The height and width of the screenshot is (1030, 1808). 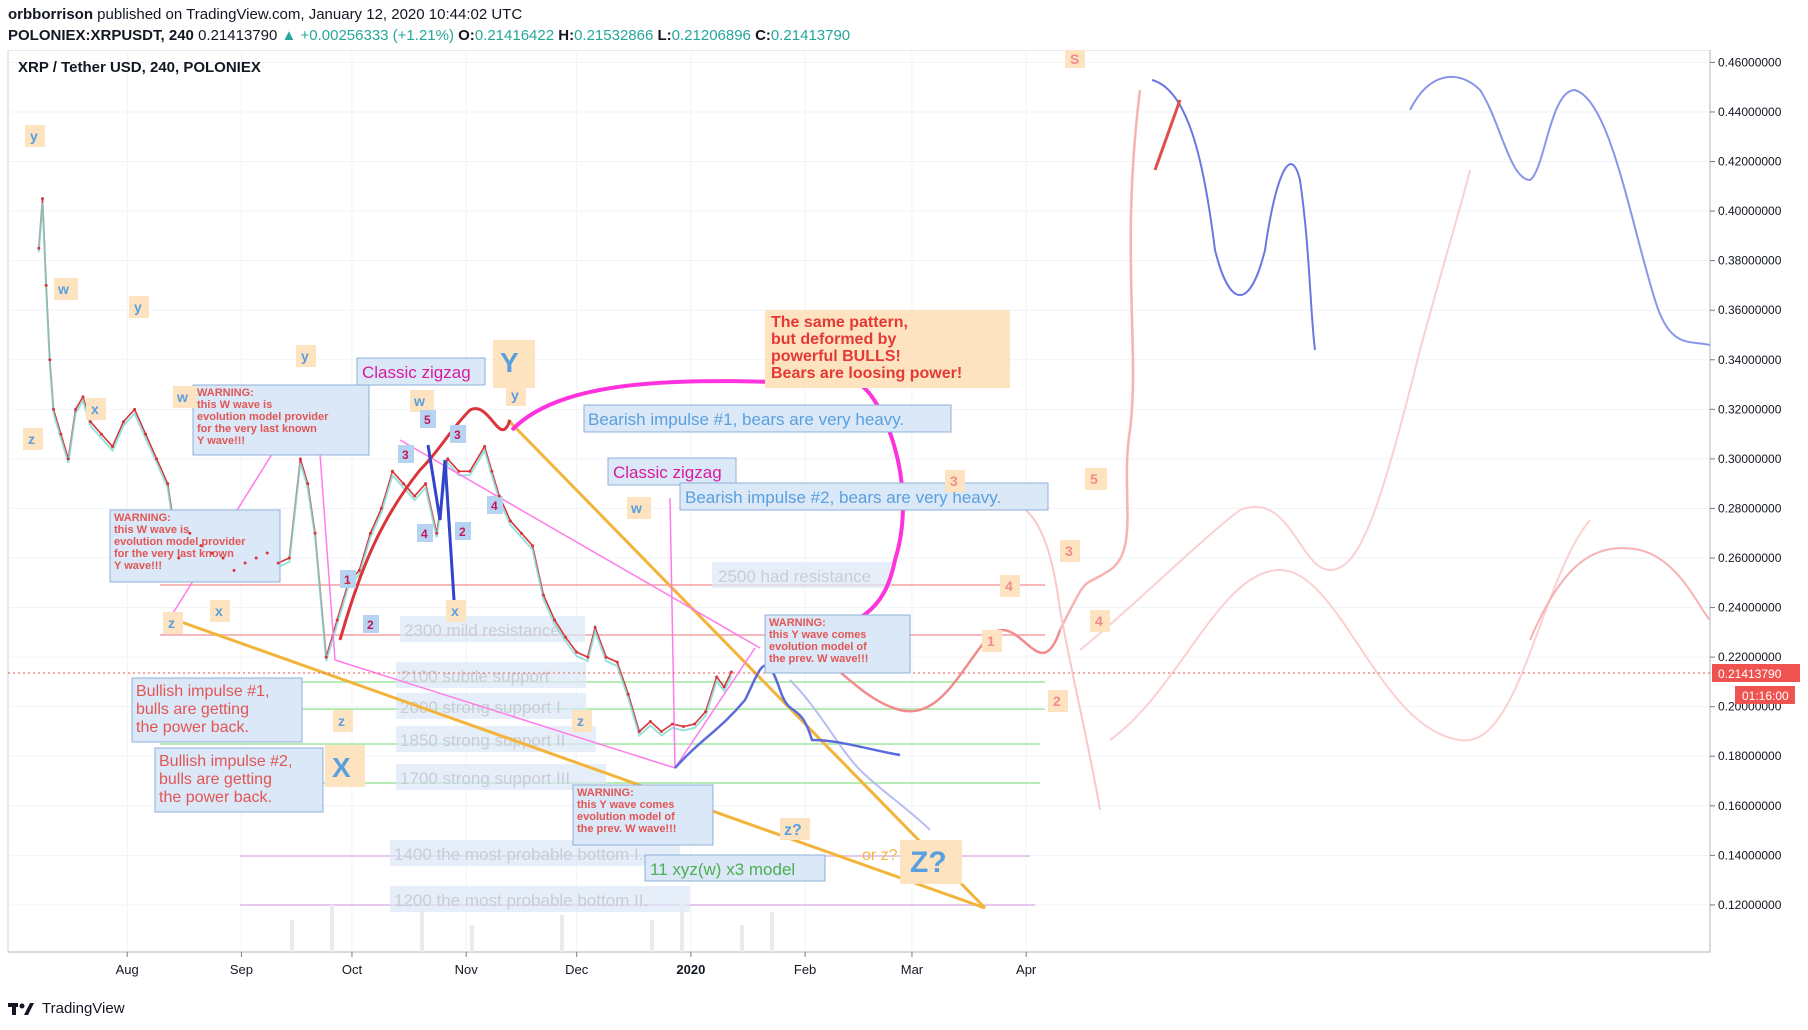 What do you see at coordinates (1167, 135) in the screenshot?
I see `projection-red-steep` at bounding box center [1167, 135].